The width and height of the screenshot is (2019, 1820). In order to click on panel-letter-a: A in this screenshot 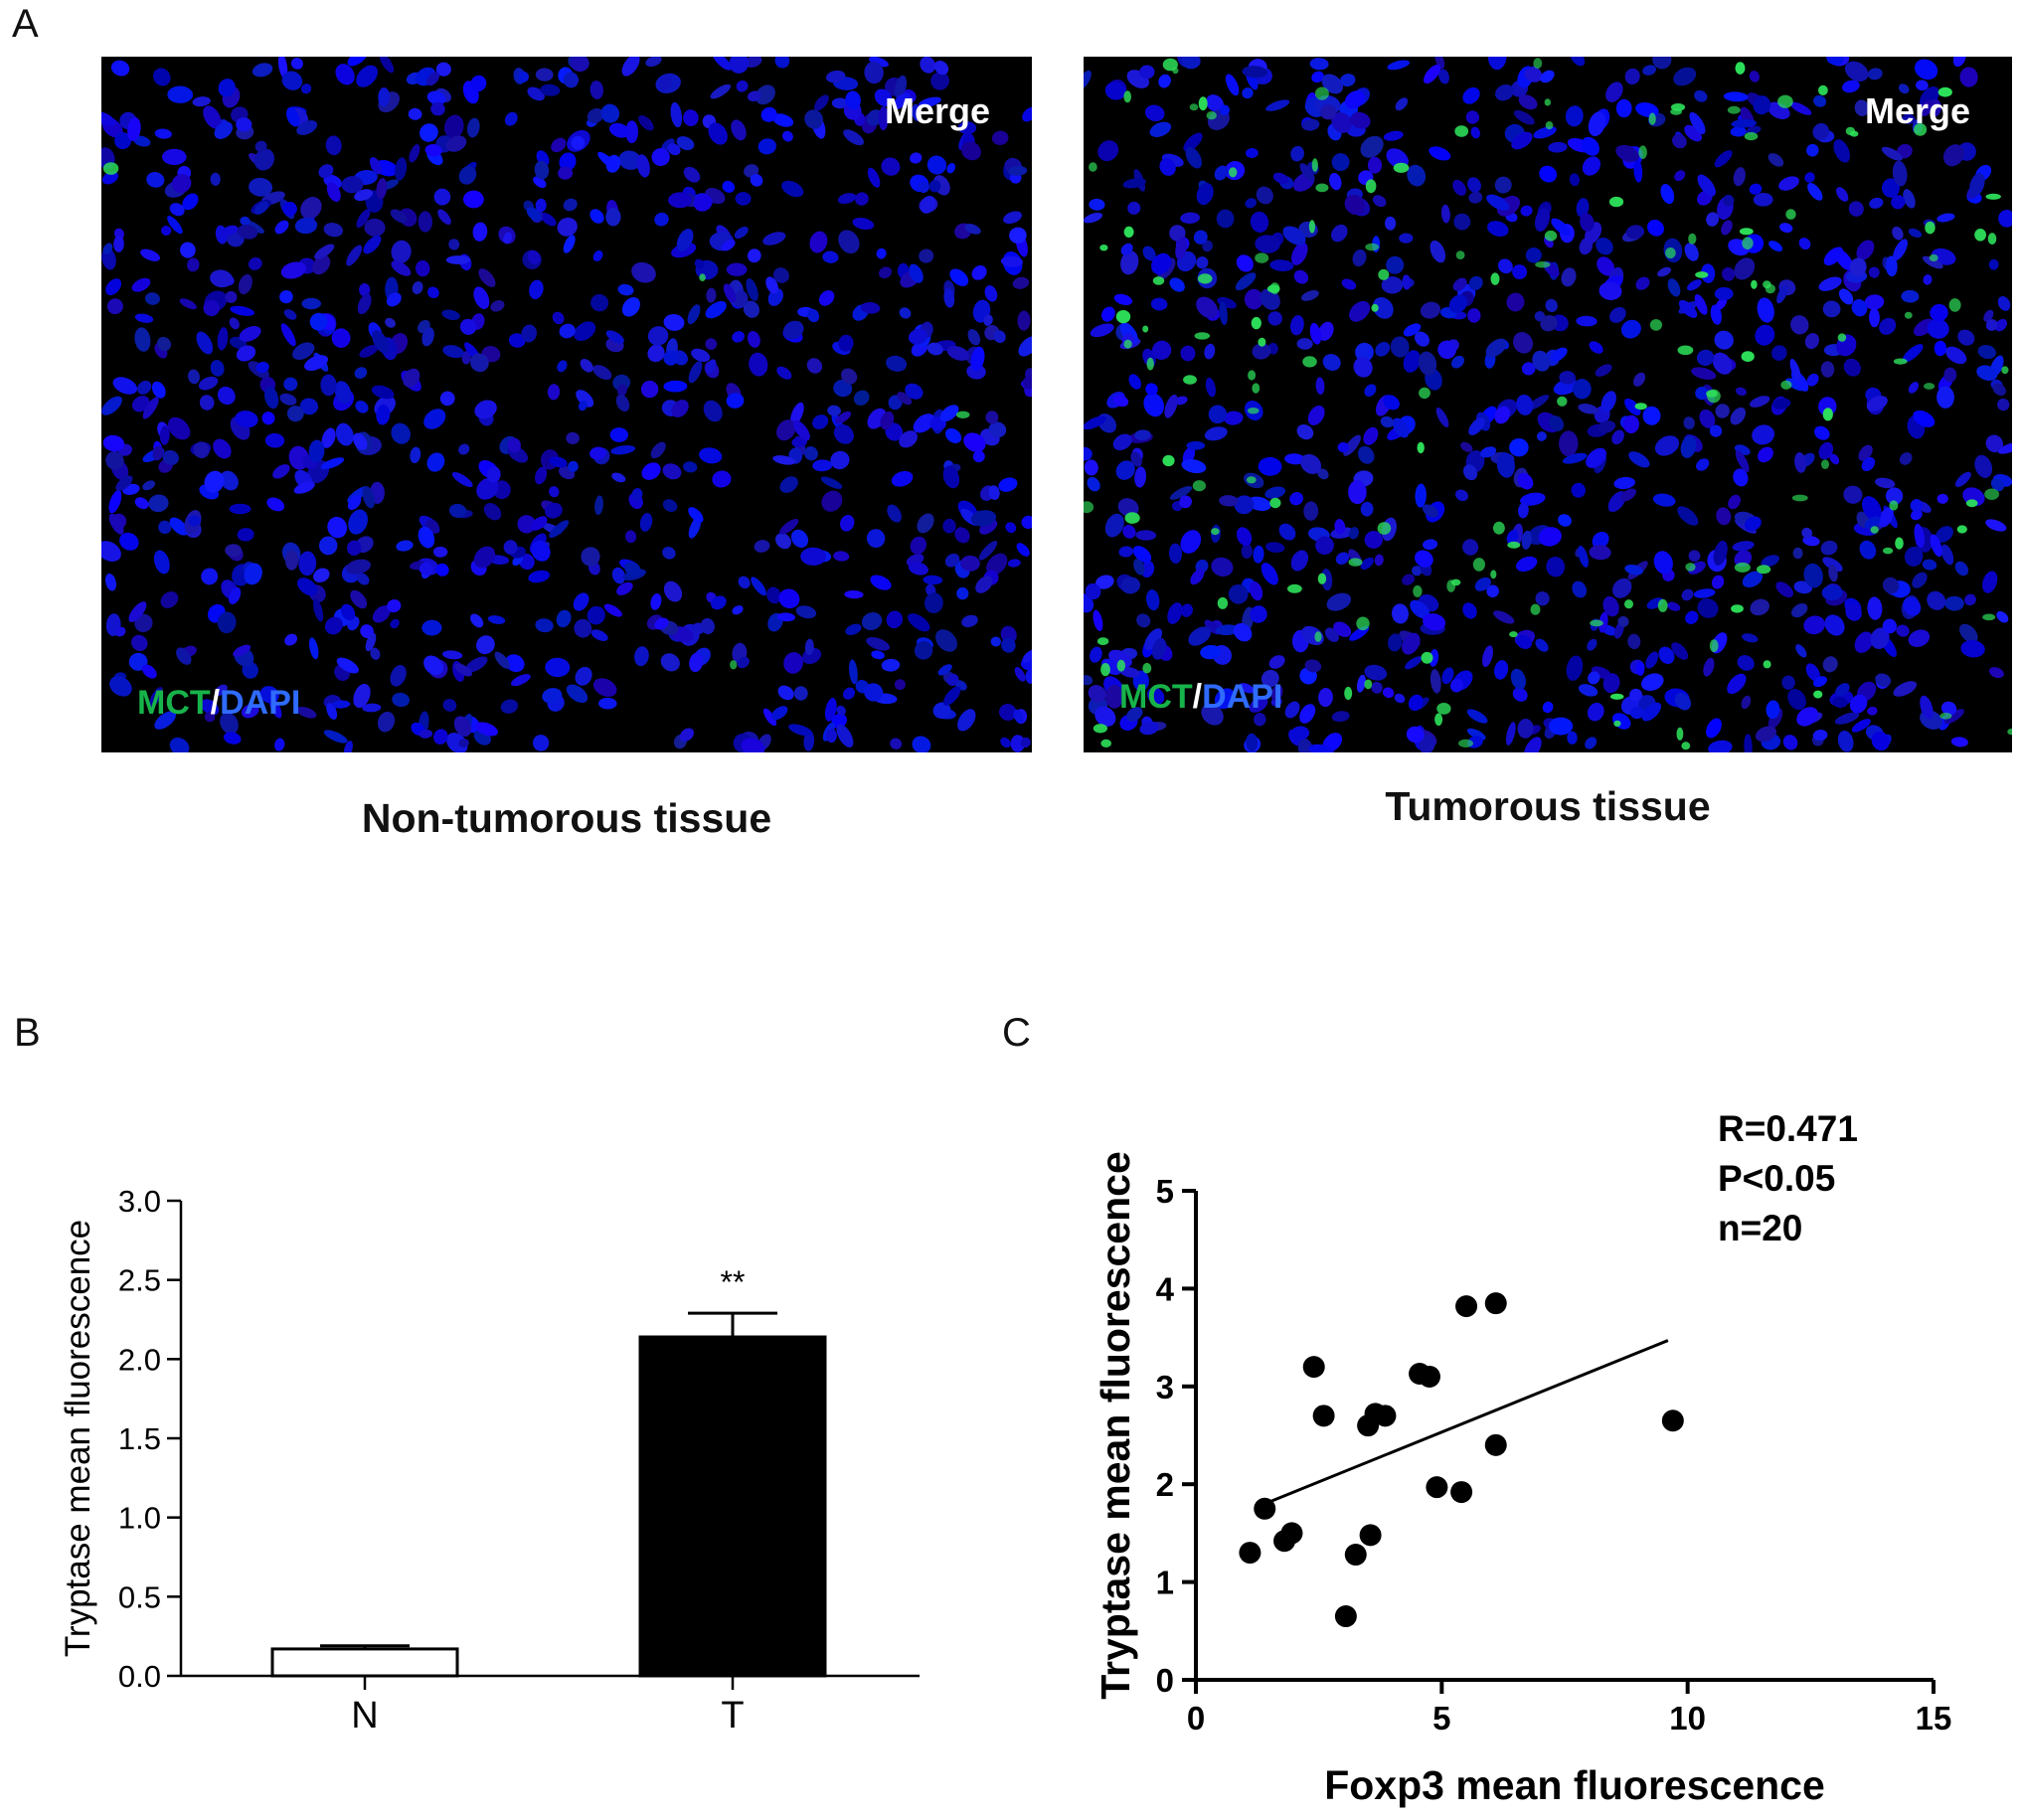, I will do `click(25, 24)`.